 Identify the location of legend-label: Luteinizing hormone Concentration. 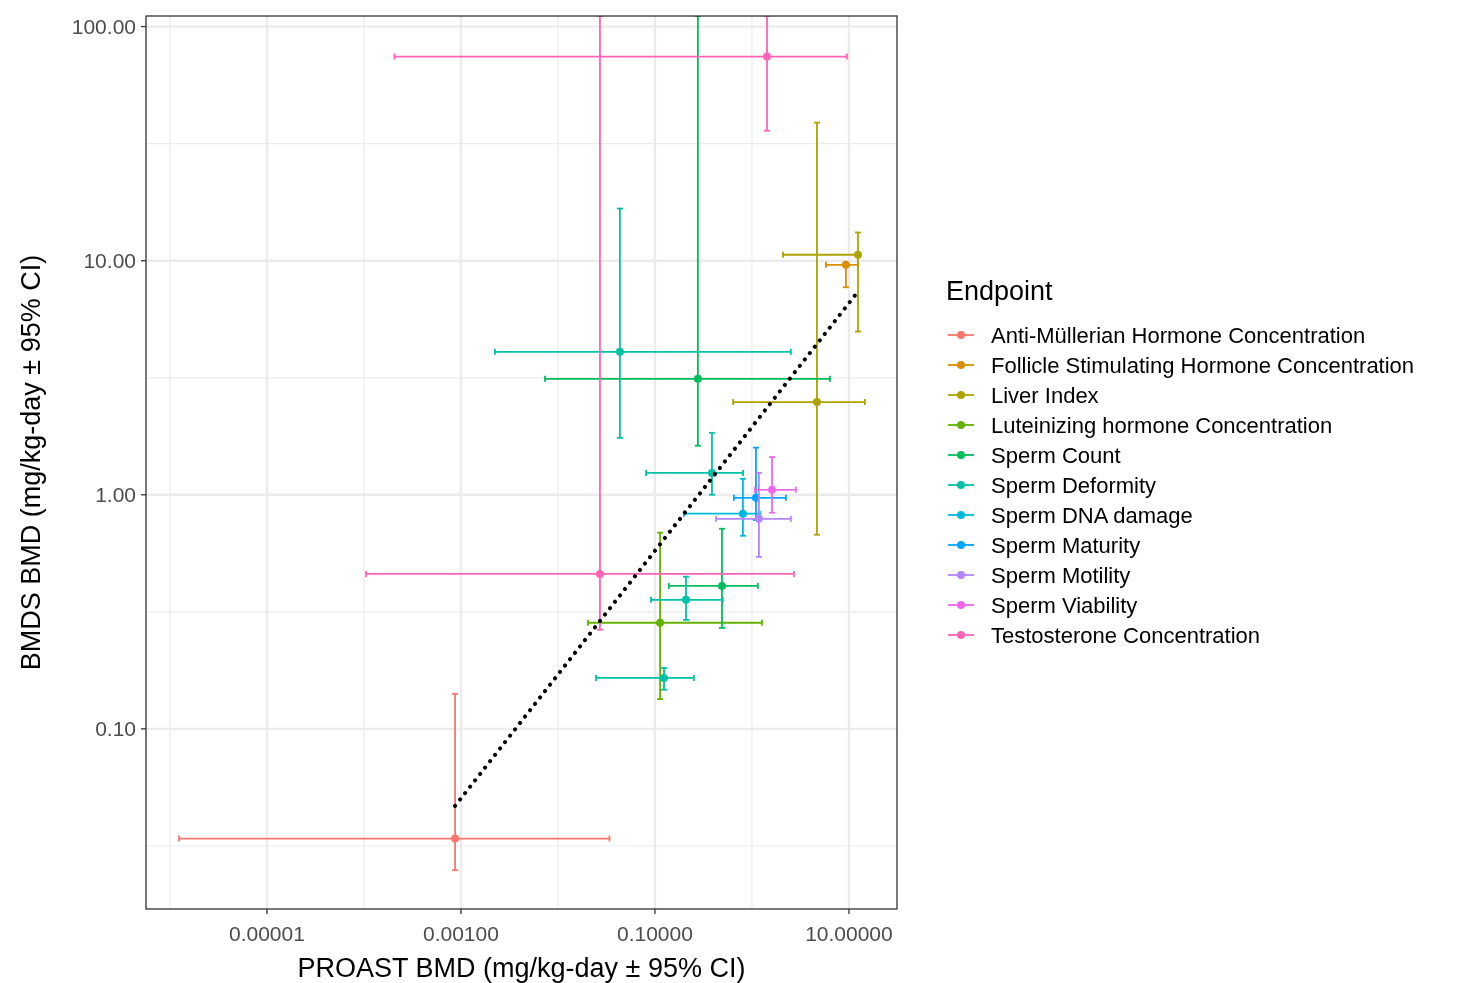
(1162, 425).